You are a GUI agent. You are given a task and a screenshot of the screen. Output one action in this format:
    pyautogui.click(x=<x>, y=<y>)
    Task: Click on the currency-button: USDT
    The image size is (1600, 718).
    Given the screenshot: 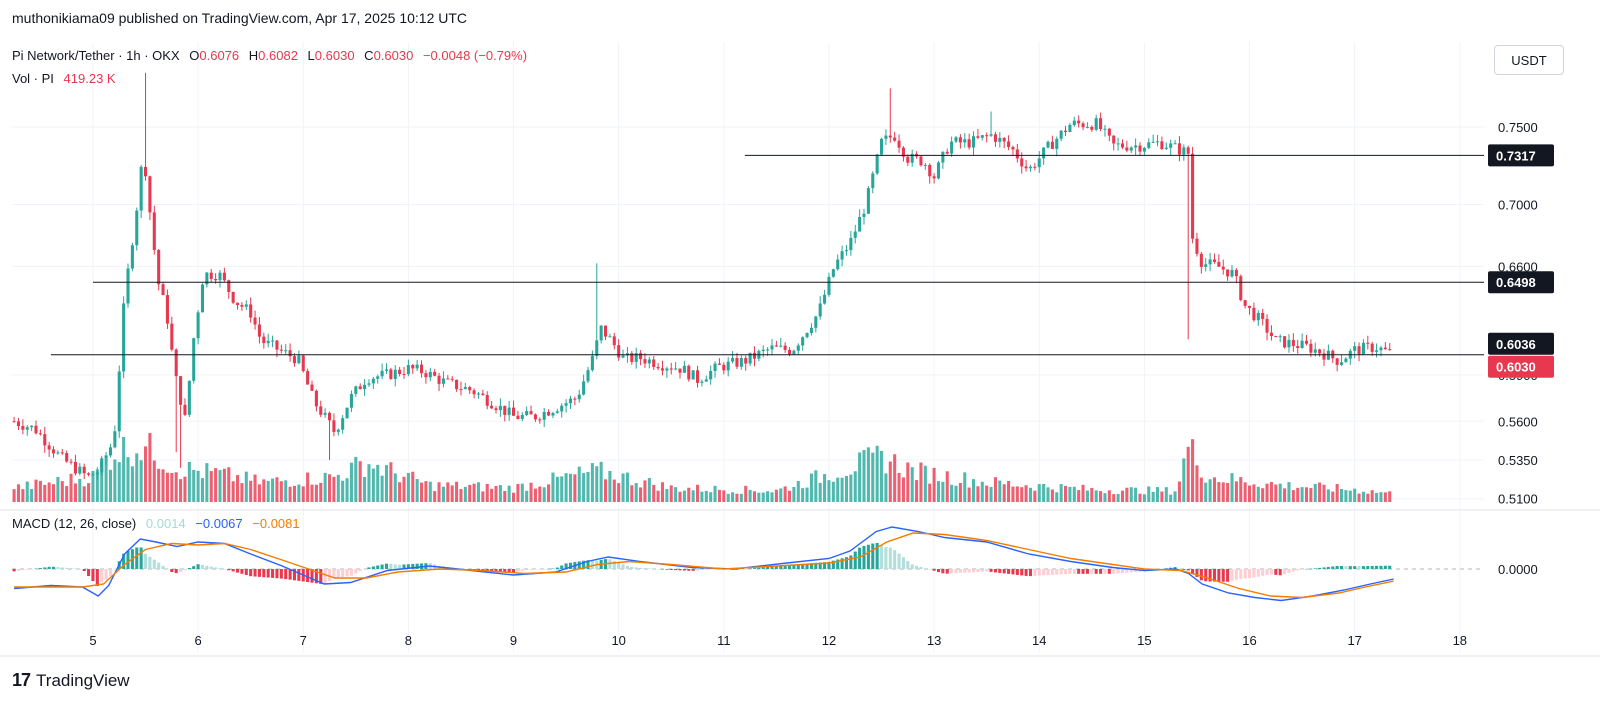 What is the action you would take?
    pyautogui.click(x=1529, y=60)
    